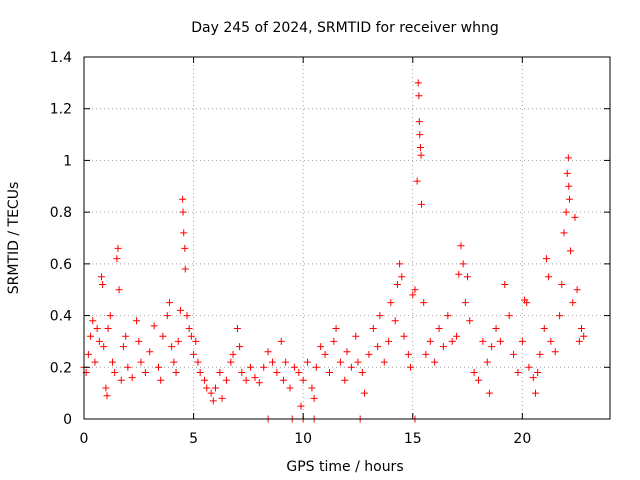  I want to click on y-tick-label: 0, so click(67, 420).